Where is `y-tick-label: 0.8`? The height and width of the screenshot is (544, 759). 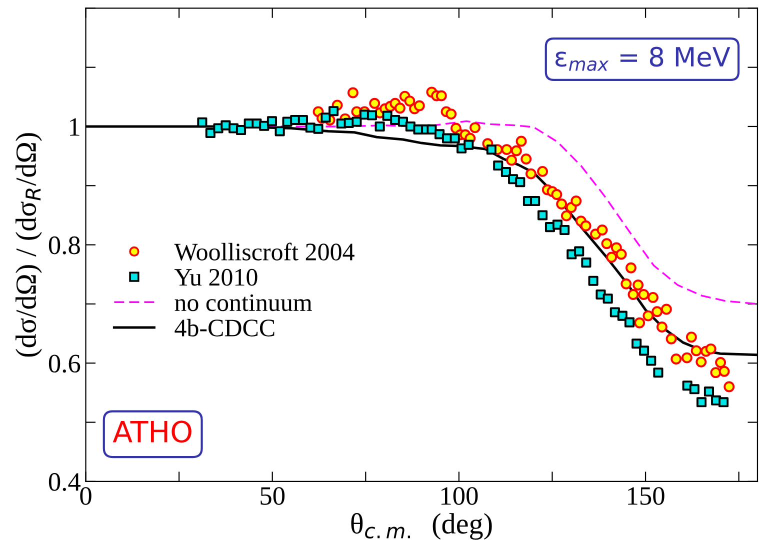
y-tick-label: 0.8 is located at coordinates (64, 245).